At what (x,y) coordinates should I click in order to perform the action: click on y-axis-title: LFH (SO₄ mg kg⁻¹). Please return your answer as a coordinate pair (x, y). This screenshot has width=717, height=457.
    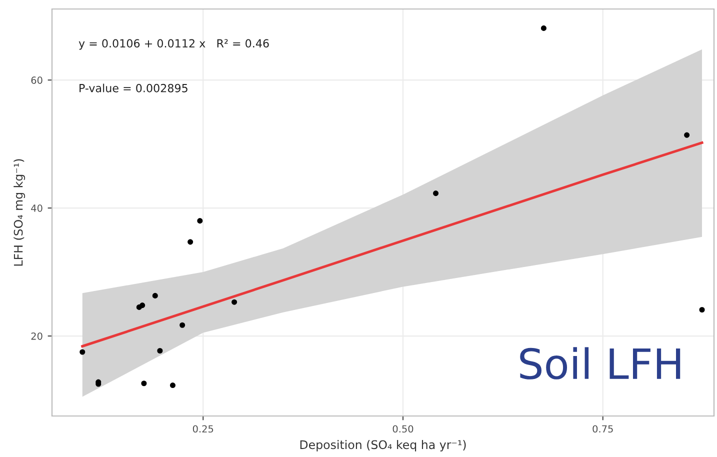
    Looking at the image, I should click on (20, 212).